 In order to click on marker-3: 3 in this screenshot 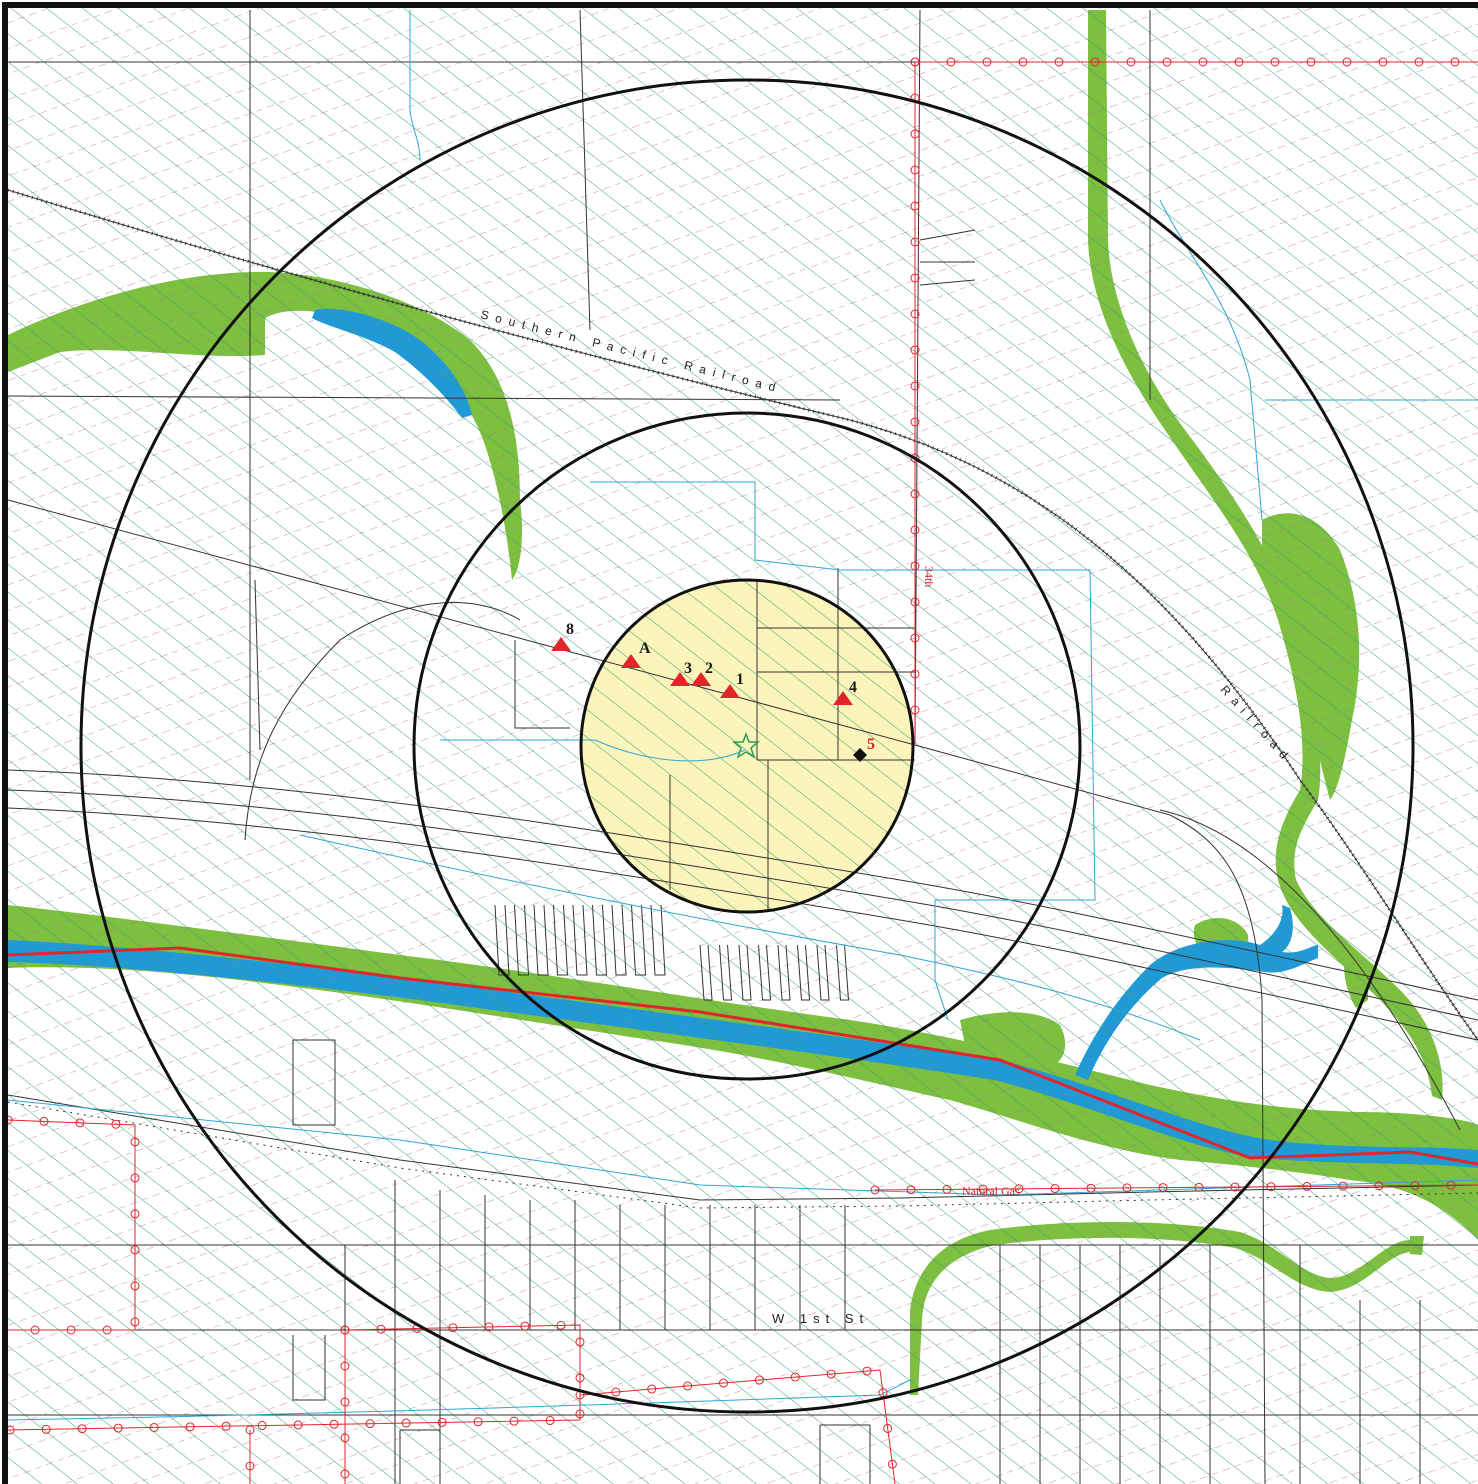, I will do `click(681, 673)`.